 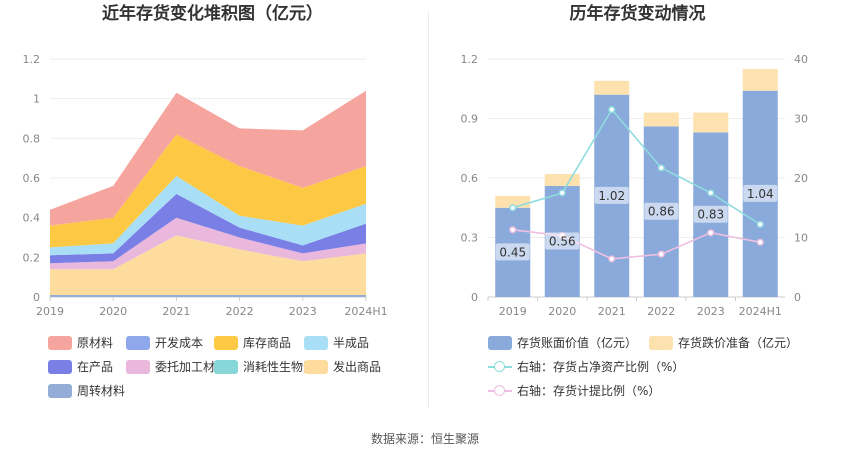 I want to click on legend-label: 存货账面价值（亿元）, so click(x=577, y=343).